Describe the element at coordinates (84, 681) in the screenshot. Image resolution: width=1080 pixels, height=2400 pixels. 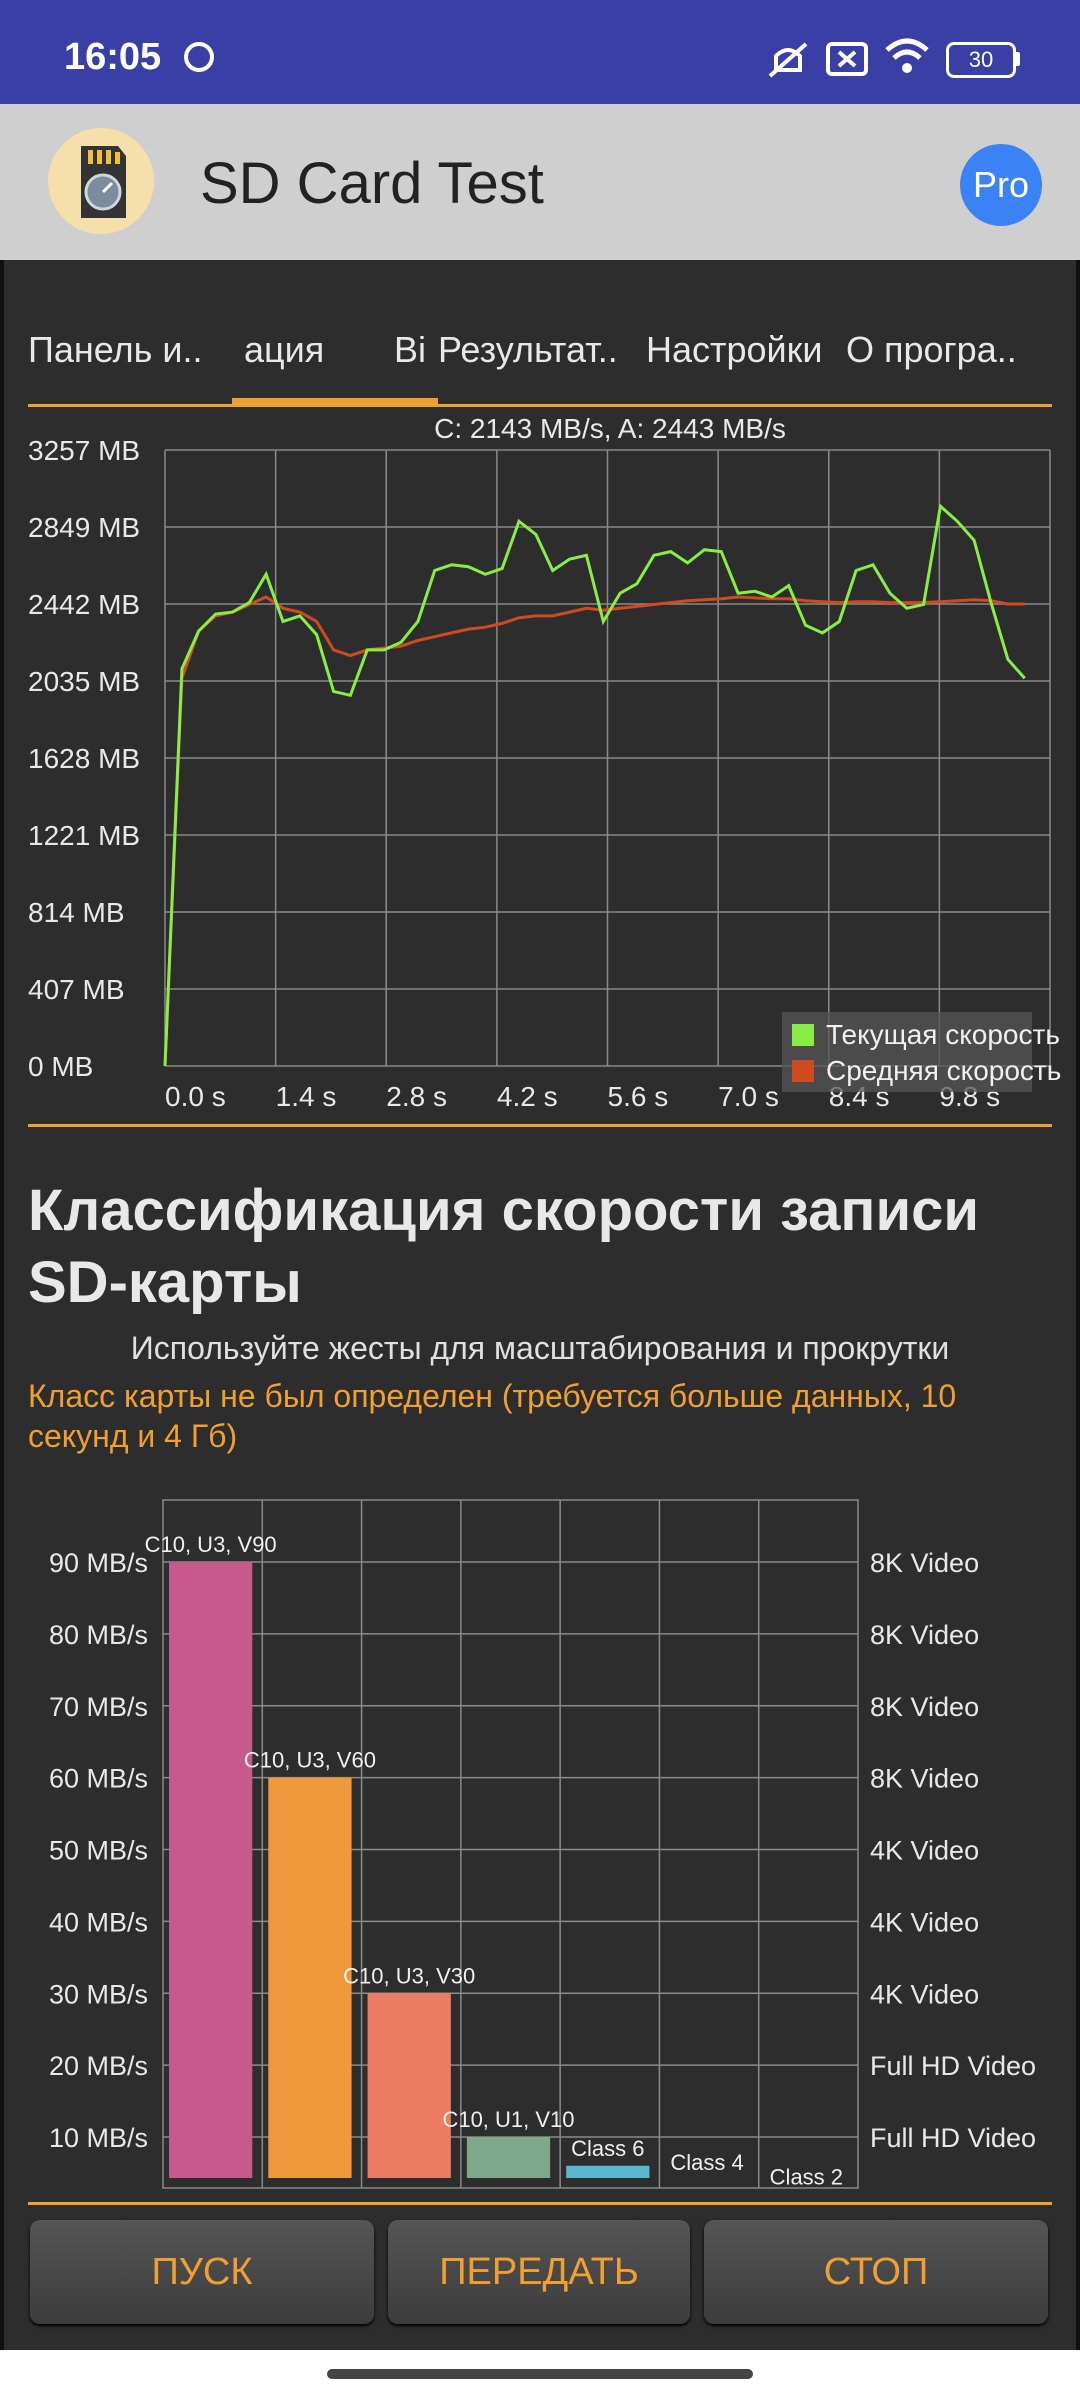
I see `y-tick-label: 2035 MB` at that location.